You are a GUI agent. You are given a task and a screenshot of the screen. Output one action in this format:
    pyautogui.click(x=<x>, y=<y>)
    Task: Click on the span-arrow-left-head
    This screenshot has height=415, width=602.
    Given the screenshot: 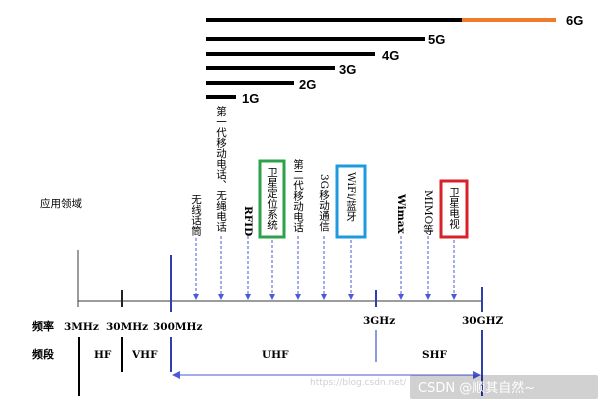 What is the action you would take?
    pyautogui.click(x=176, y=375)
    